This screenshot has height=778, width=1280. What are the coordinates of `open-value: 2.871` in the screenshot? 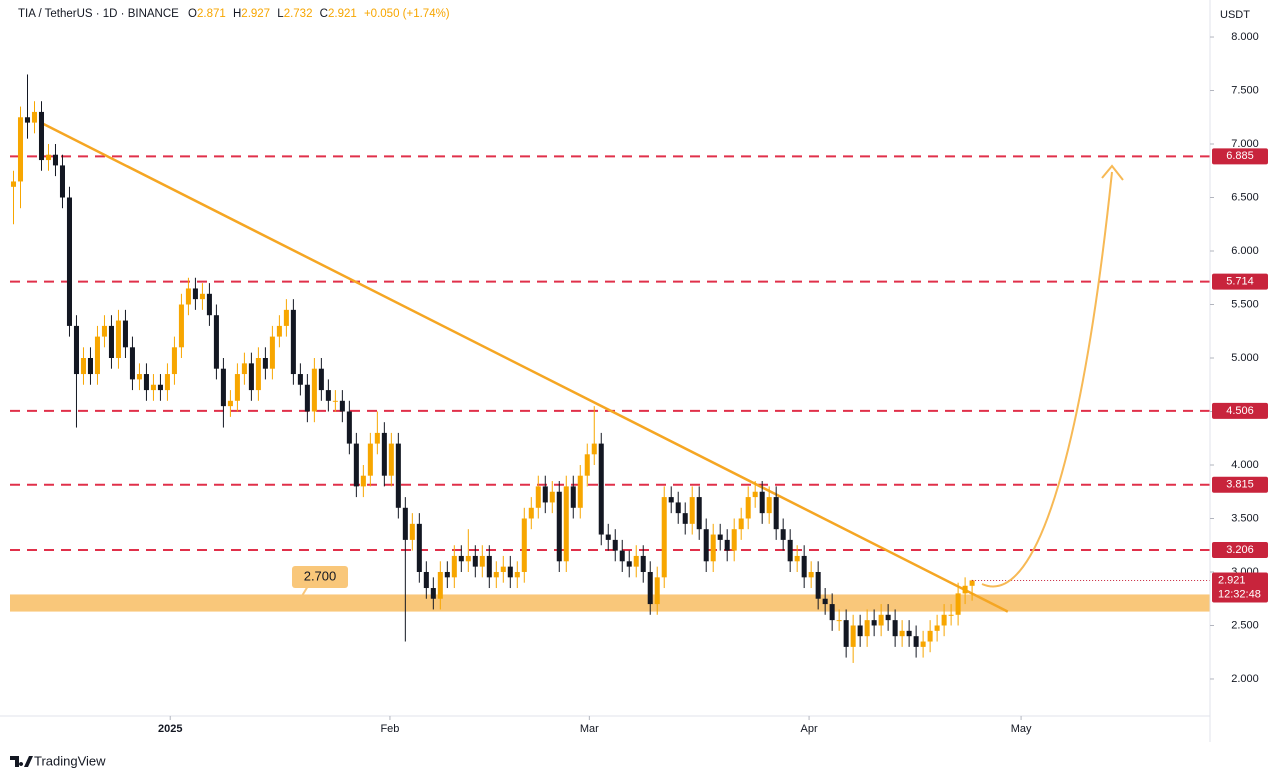 It's located at (211, 14).